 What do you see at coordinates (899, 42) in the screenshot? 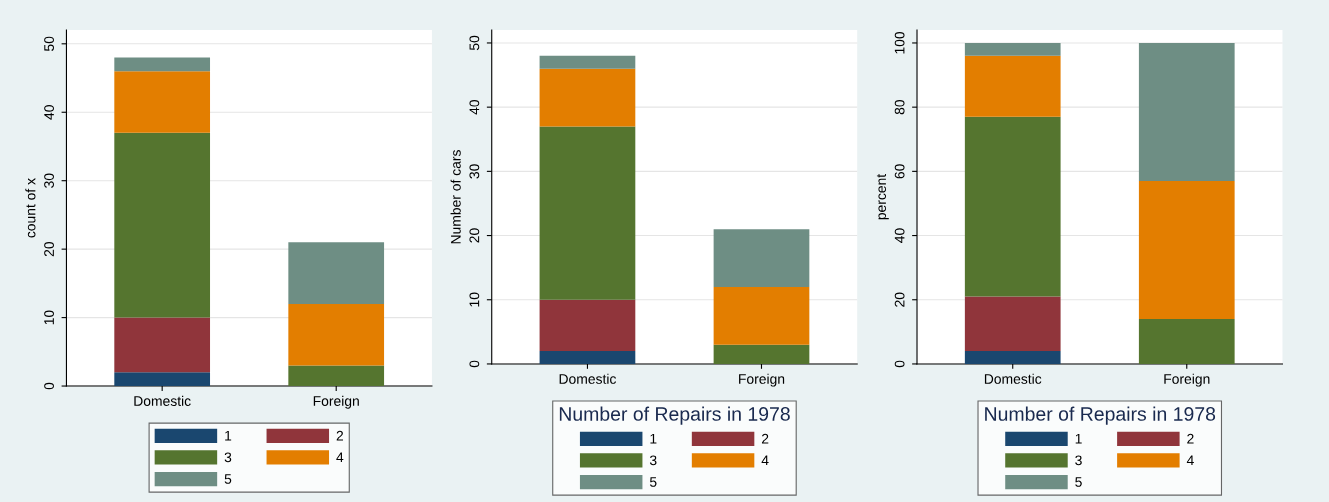
I see `y-tick-label: 100` at bounding box center [899, 42].